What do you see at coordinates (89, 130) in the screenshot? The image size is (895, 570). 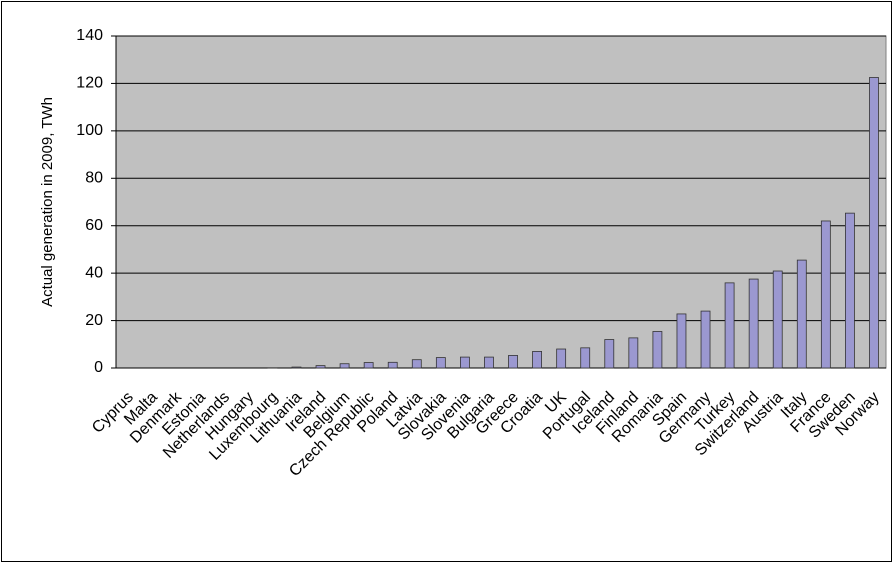 I see `y-tick-label: 100` at bounding box center [89, 130].